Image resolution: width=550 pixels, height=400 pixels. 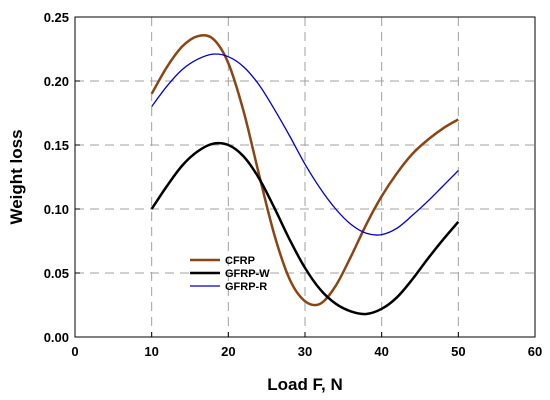 I want to click on x-tick-label: 60, so click(x=535, y=351).